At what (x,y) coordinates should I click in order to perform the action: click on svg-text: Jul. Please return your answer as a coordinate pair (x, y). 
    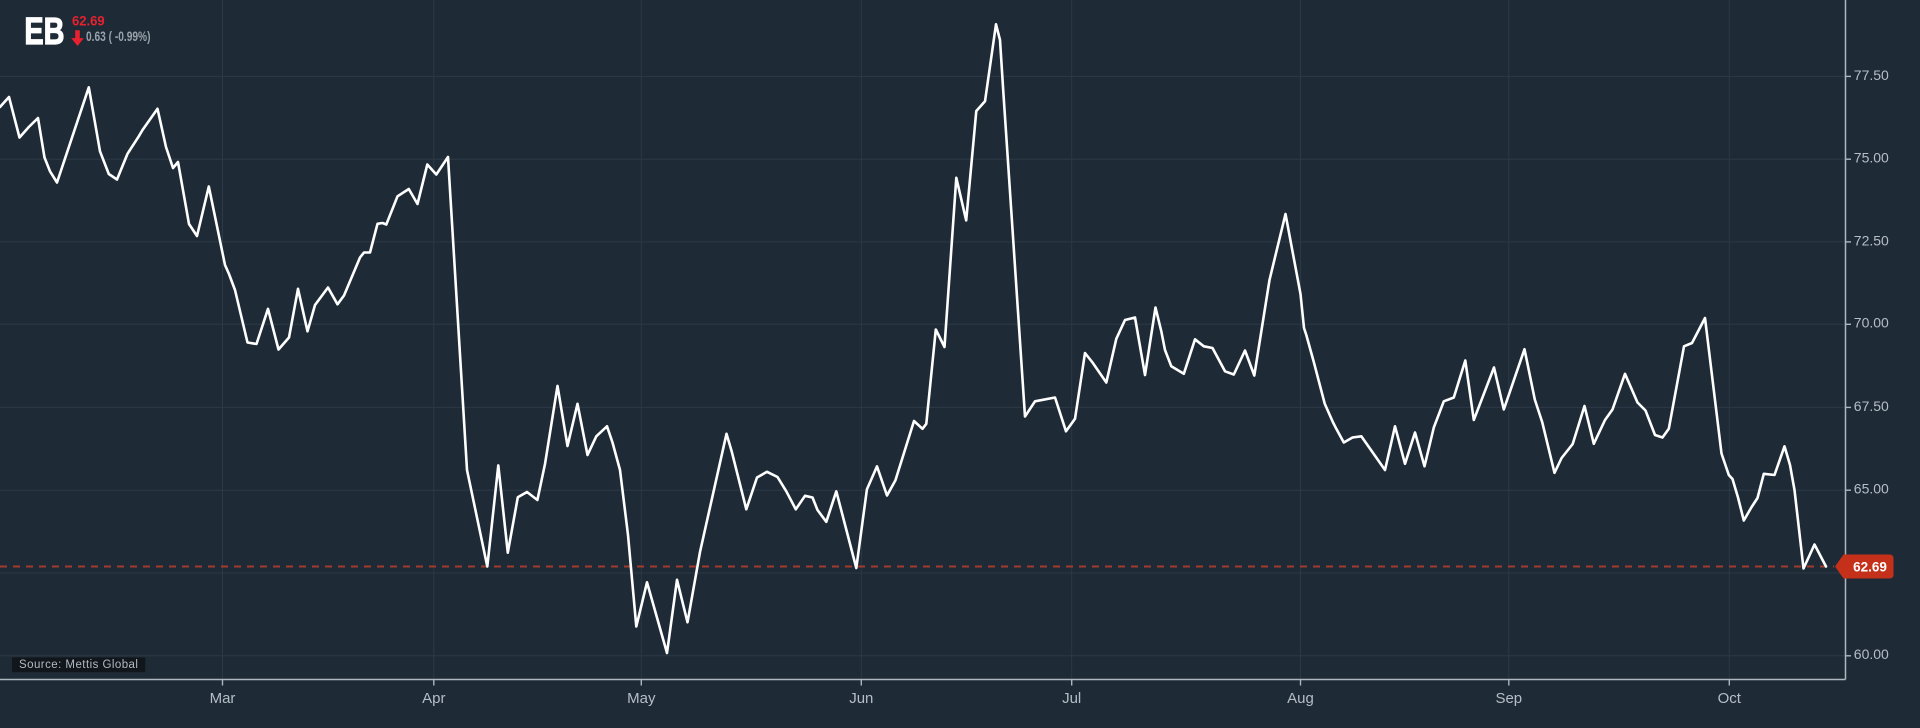
    Looking at the image, I should click on (1071, 698).